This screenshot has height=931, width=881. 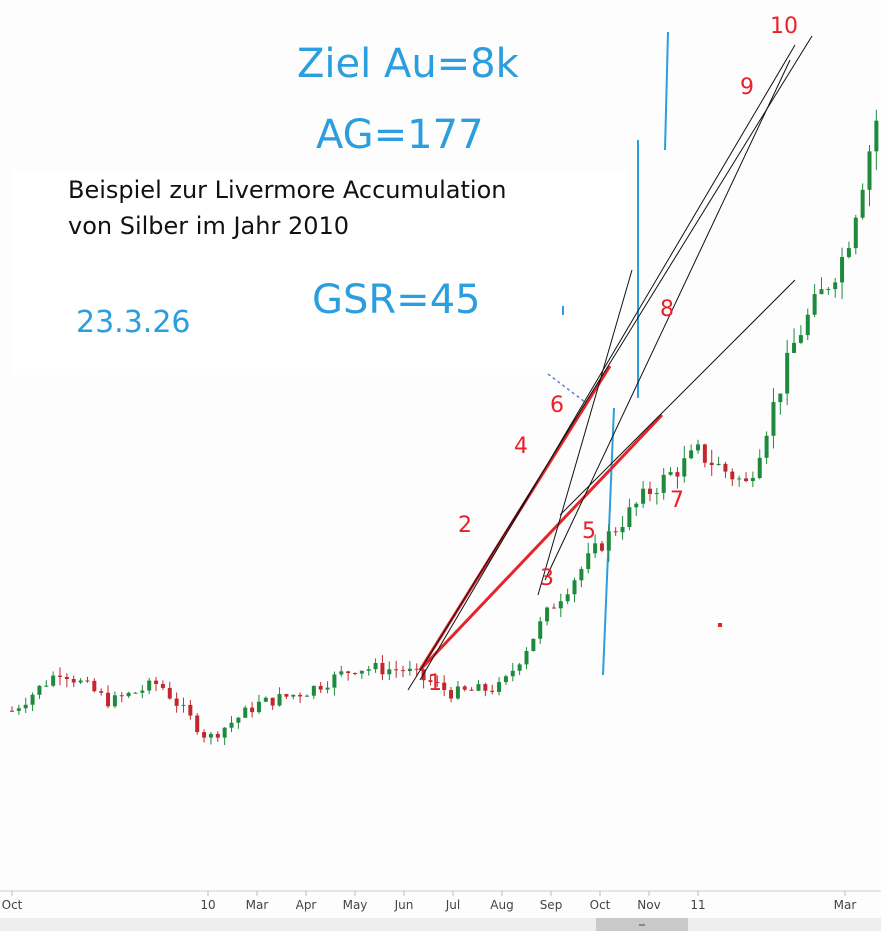 What do you see at coordinates (408, 64) in the screenshot?
I see `target-gold-text: Ziel Au=8k` at bounding box center [408, 64].